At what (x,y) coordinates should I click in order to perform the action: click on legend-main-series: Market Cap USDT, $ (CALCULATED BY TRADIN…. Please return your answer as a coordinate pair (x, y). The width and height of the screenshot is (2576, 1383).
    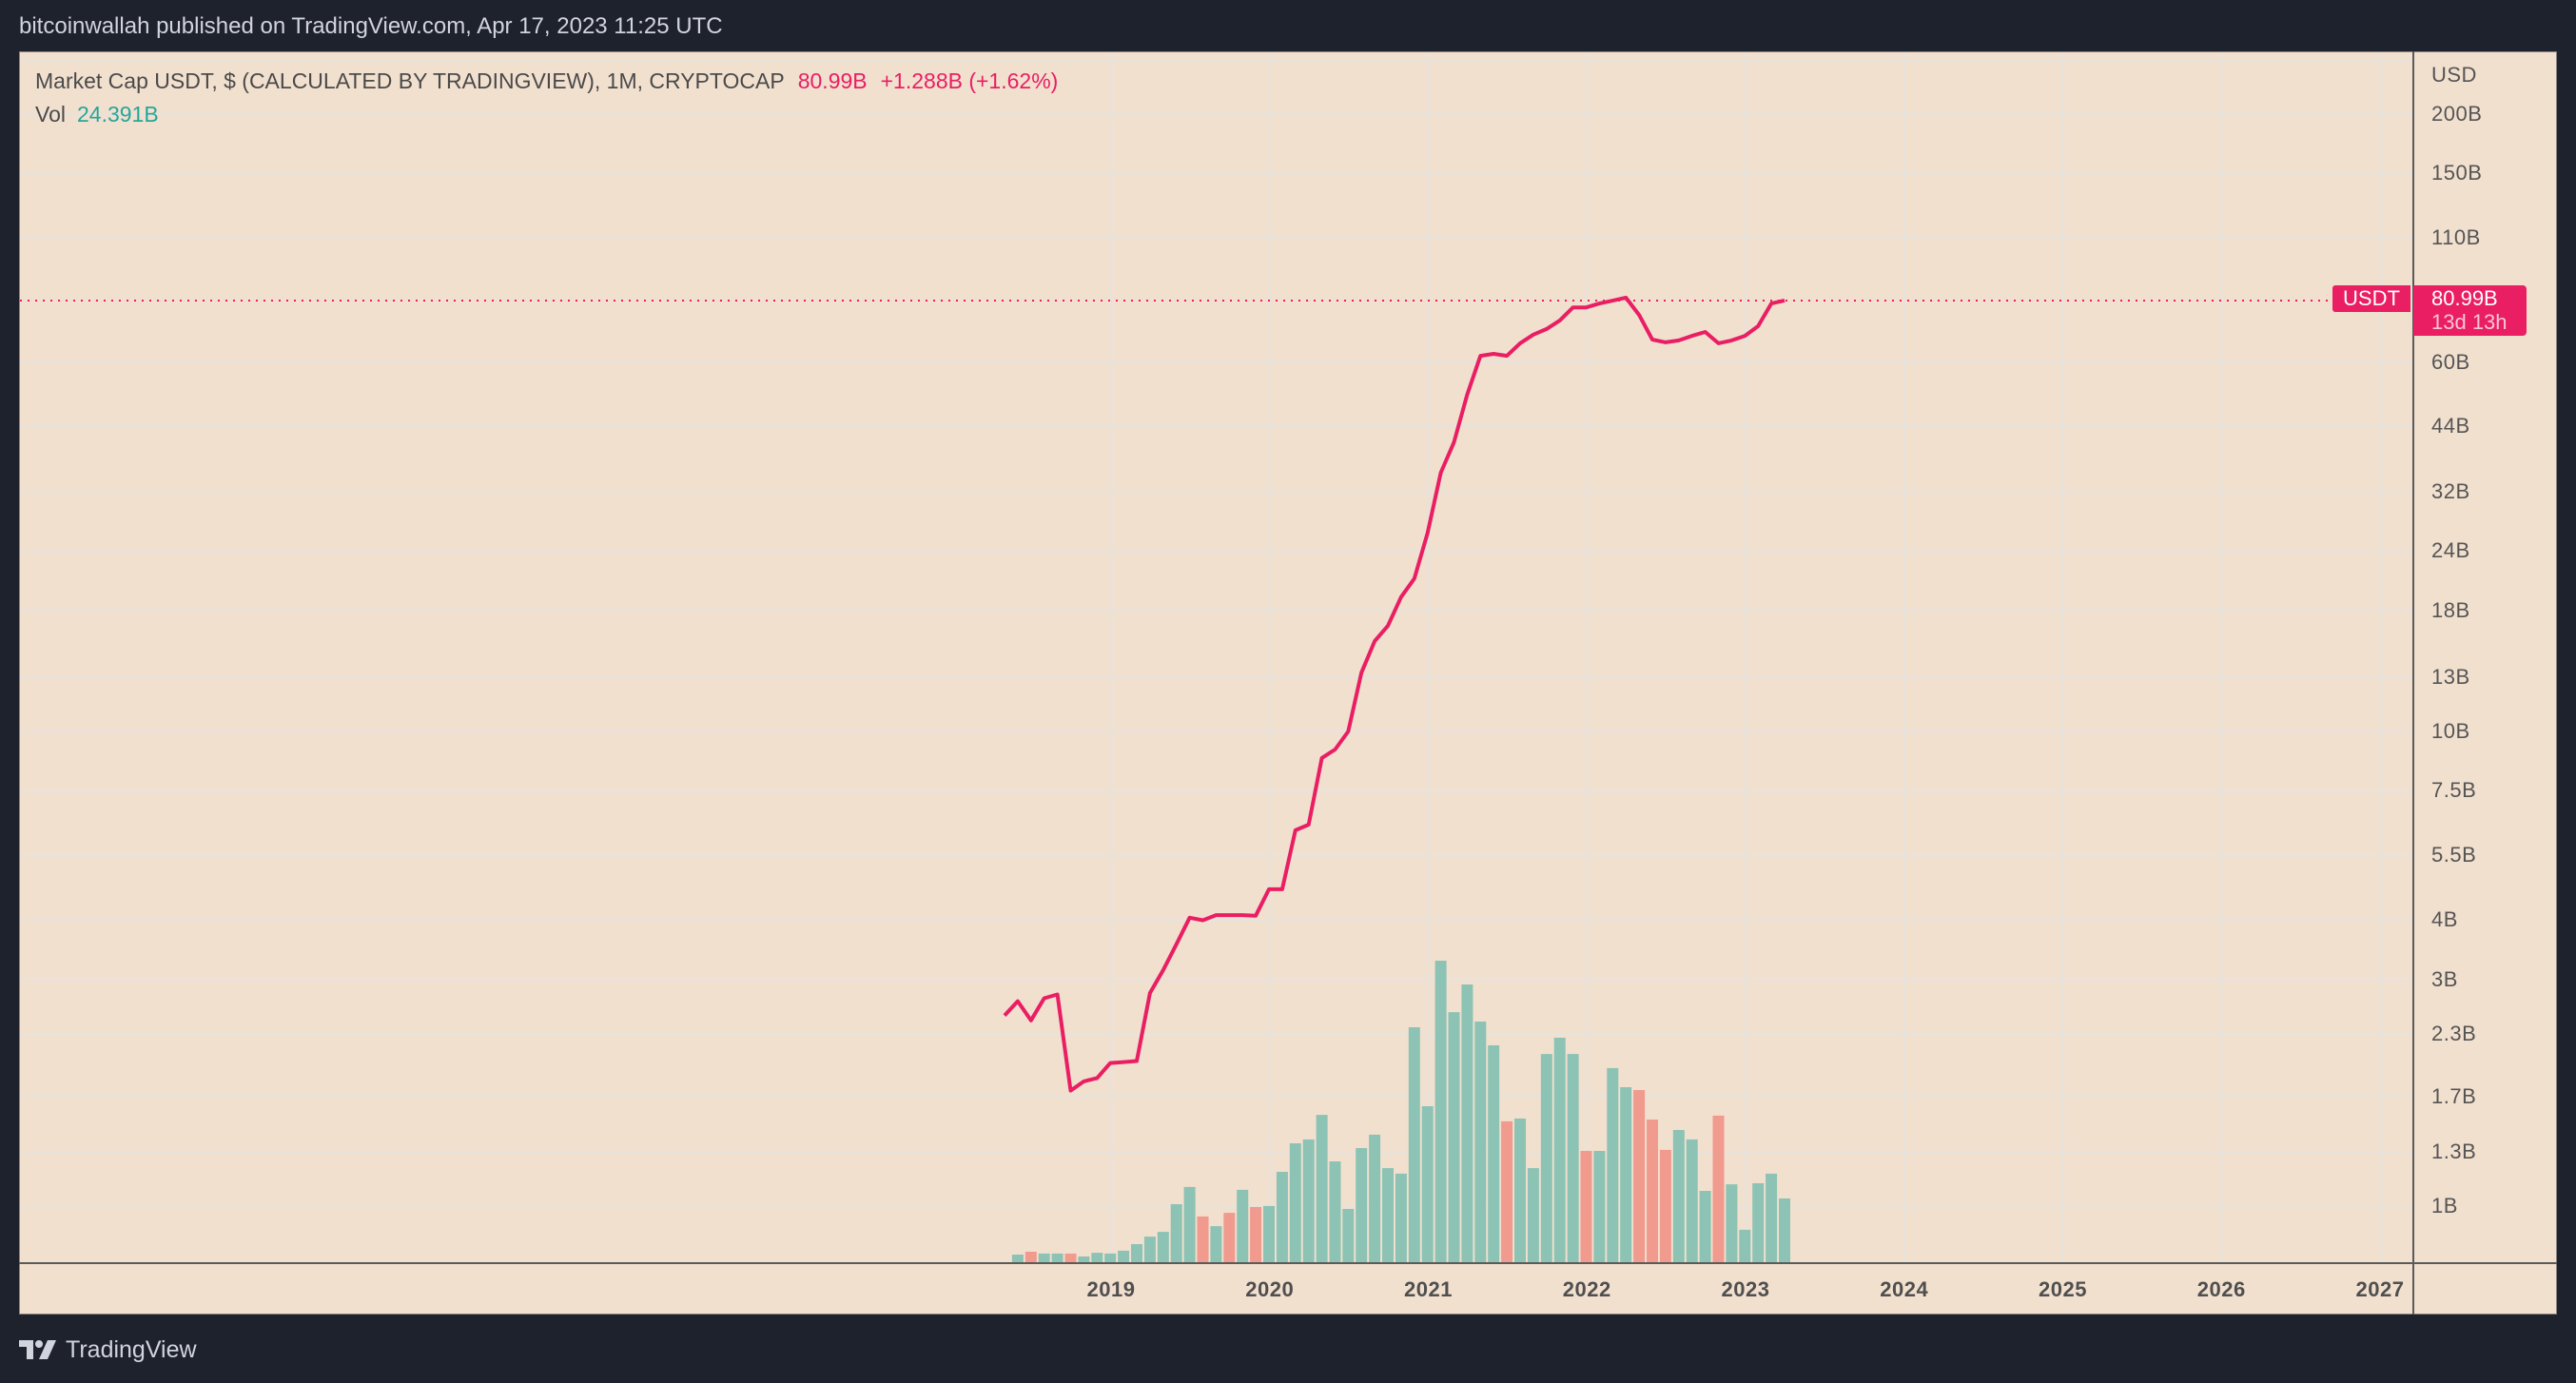
    Looking at the image, I should click on (546, 83).